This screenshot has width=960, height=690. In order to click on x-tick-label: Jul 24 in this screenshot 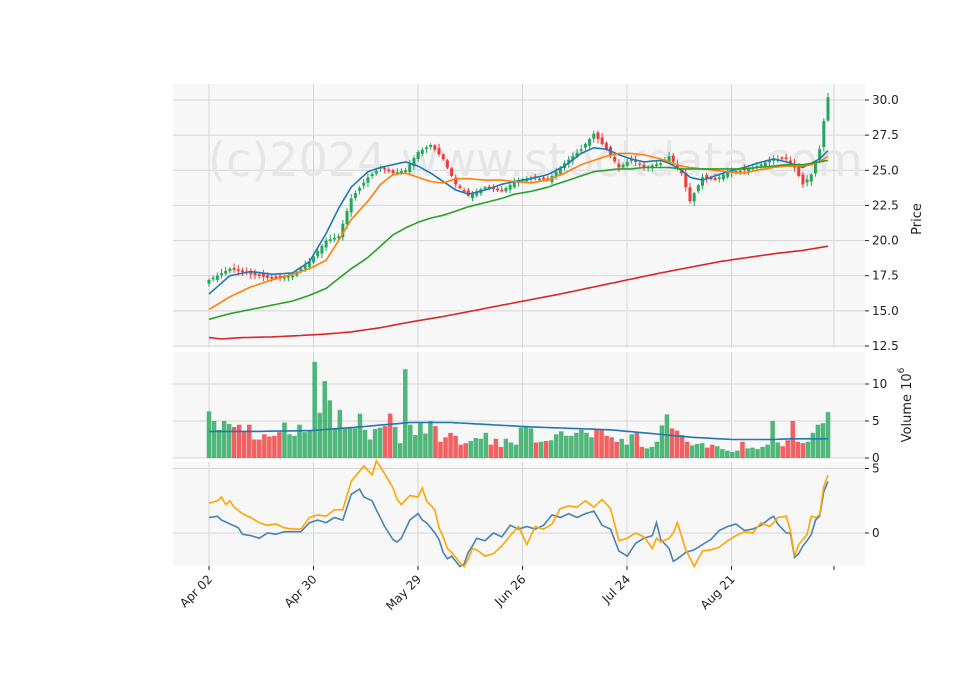, I will do `click(616, 589)`.